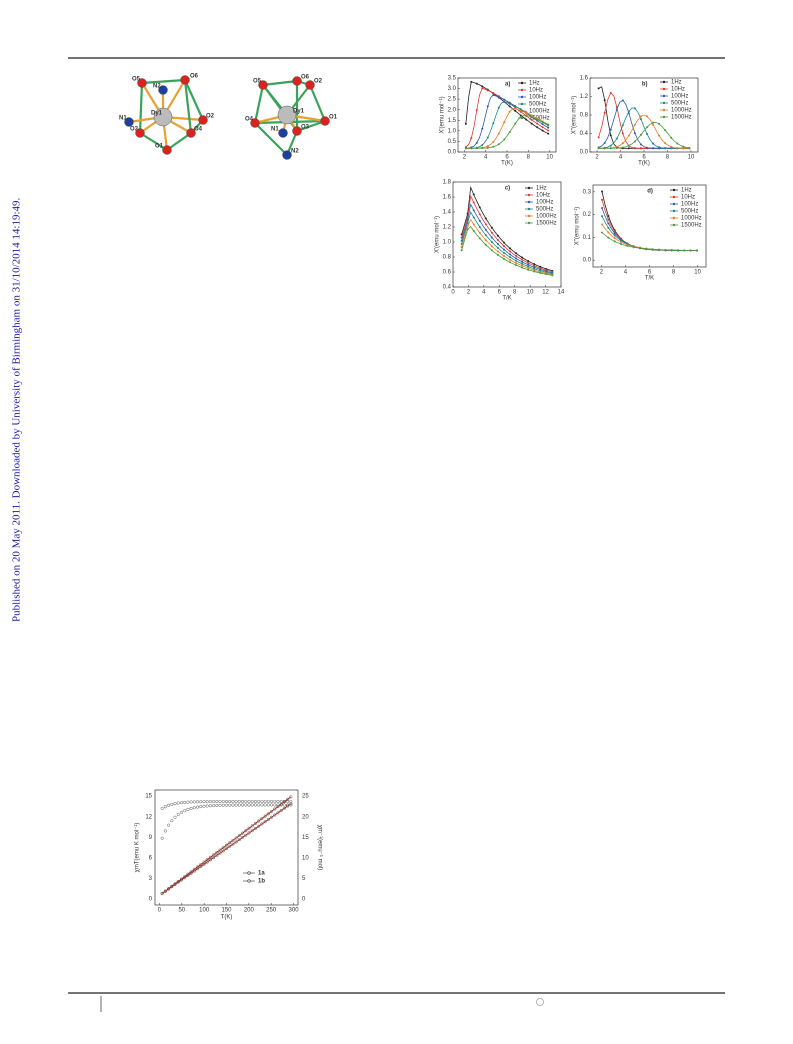  I want to click on legend-label: 1b, so click(261, 882).